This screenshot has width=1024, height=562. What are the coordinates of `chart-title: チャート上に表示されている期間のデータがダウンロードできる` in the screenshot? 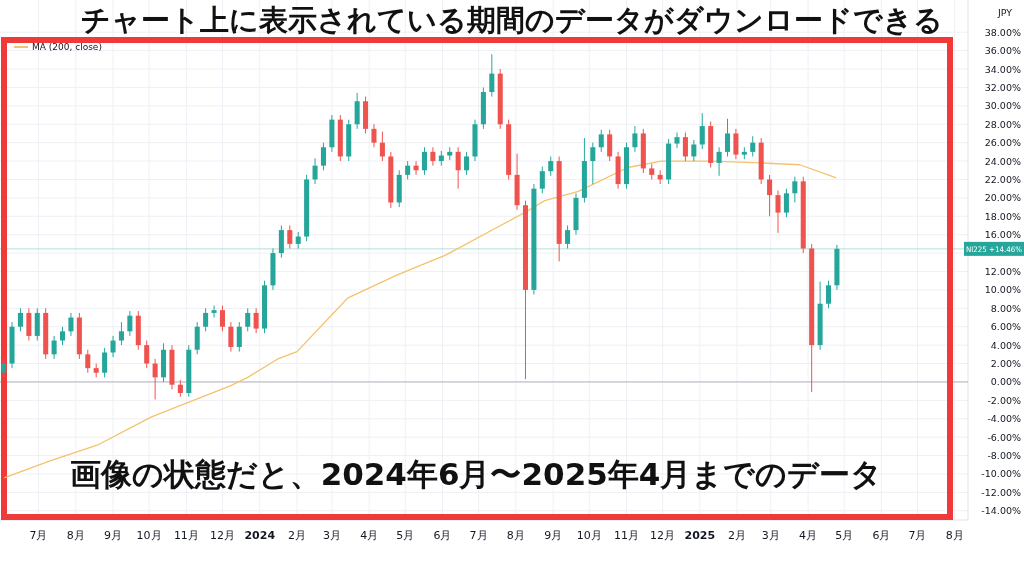 It's located at (512, 20).